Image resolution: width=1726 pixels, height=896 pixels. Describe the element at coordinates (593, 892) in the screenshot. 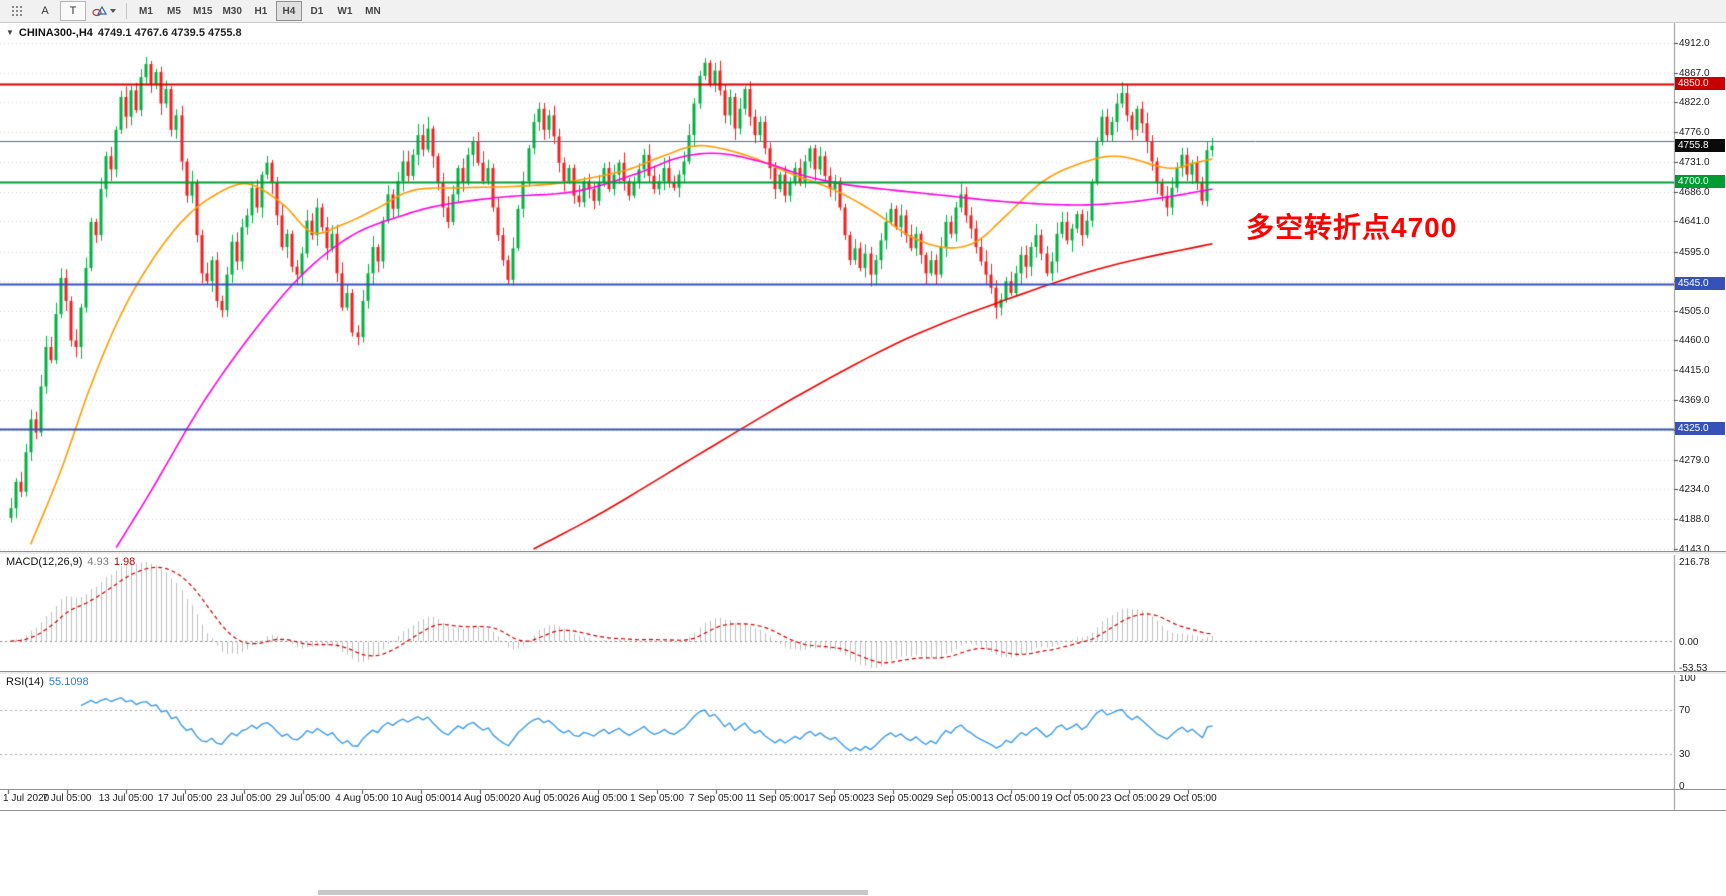

I see `horizontal-scrollbar-thumb` at that location.